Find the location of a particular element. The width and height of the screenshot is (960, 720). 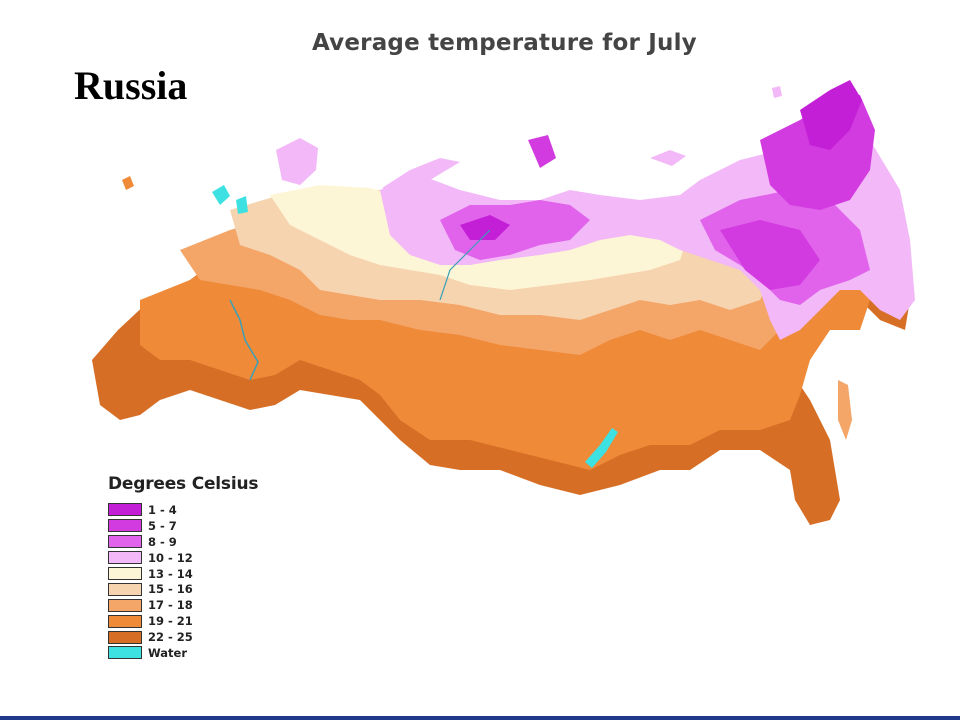

water-ladoga is located at coordinates (221, 195).